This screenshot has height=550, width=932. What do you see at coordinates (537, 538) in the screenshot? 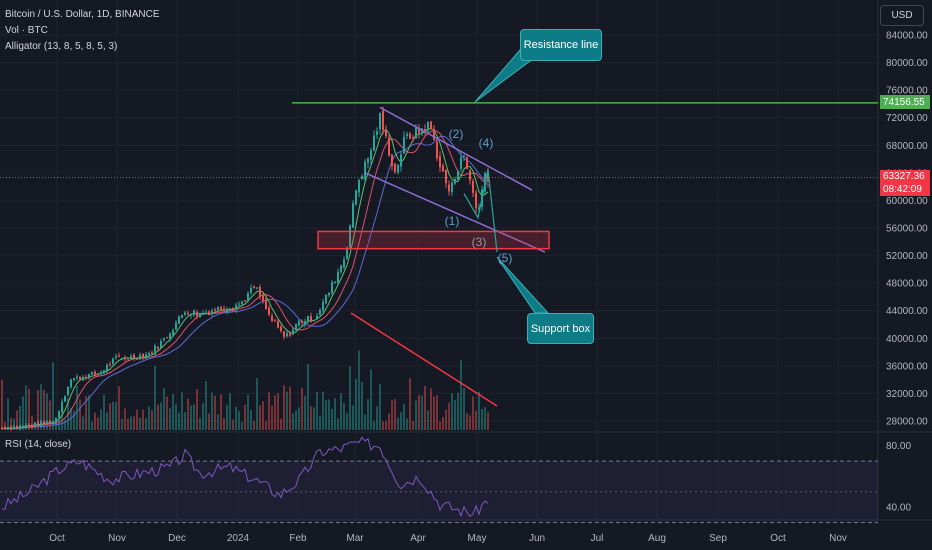
I see `time-tick-label: Jun` at bounding box center [537, 538].